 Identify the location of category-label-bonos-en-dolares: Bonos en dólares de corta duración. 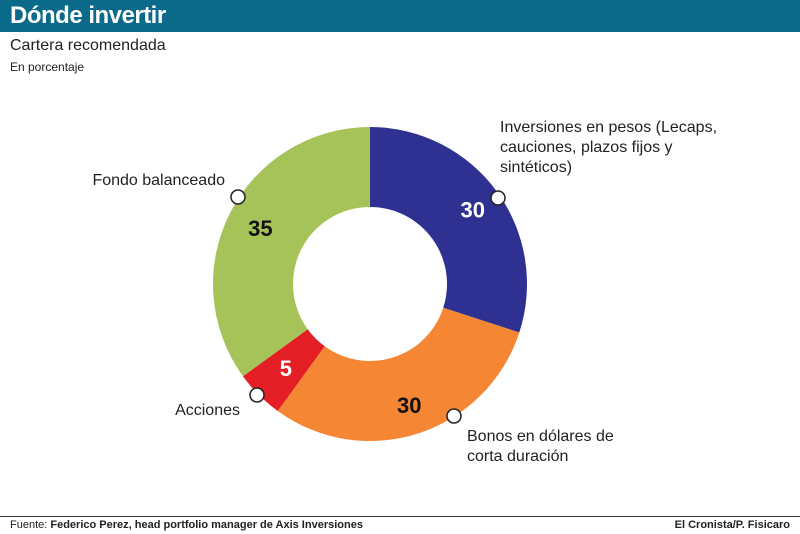
(540, 446).